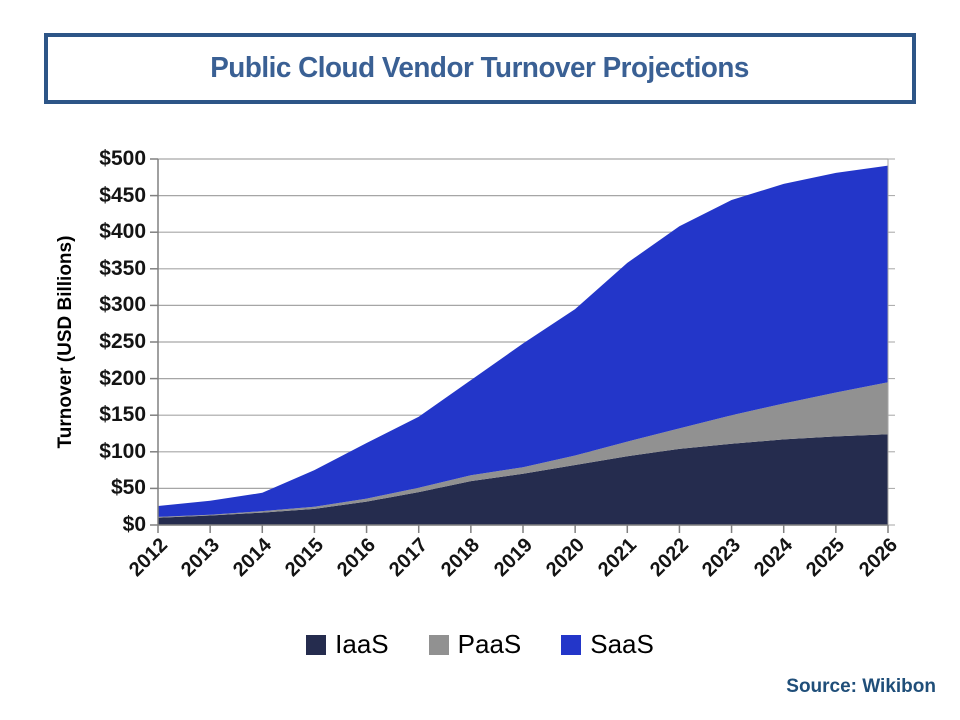 The width and height of the screenshot is (960, 720). I want to click on page-title: Public Cloud Vendor Turnover Projections, so click(480, 68).